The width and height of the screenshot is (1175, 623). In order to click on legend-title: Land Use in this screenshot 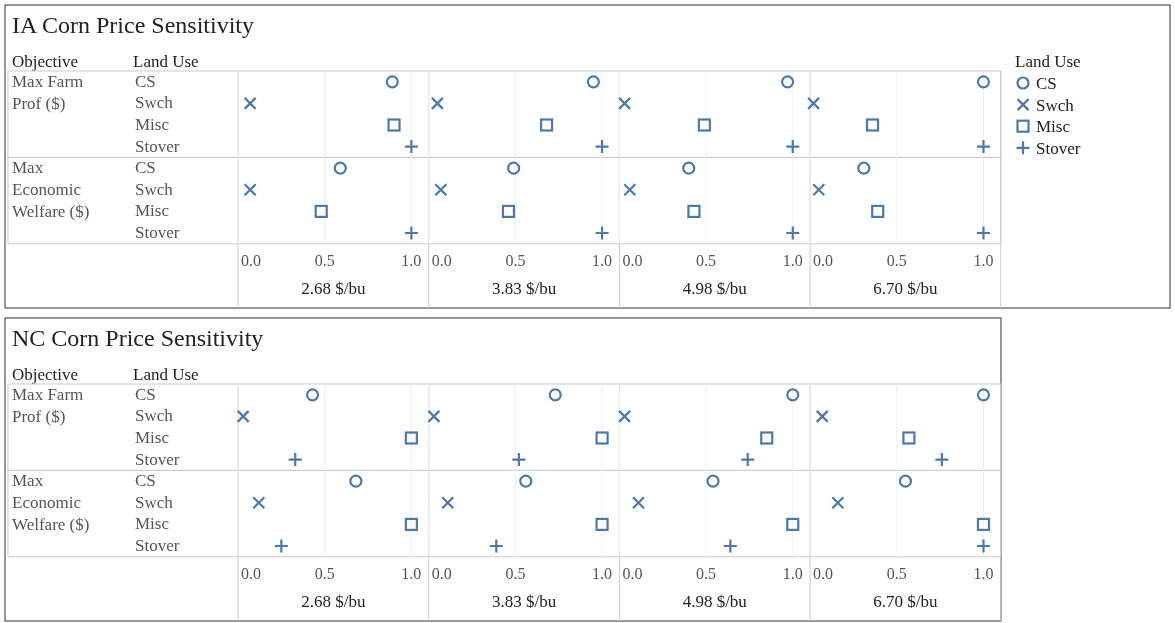, I will do `click(1048, 61)`.